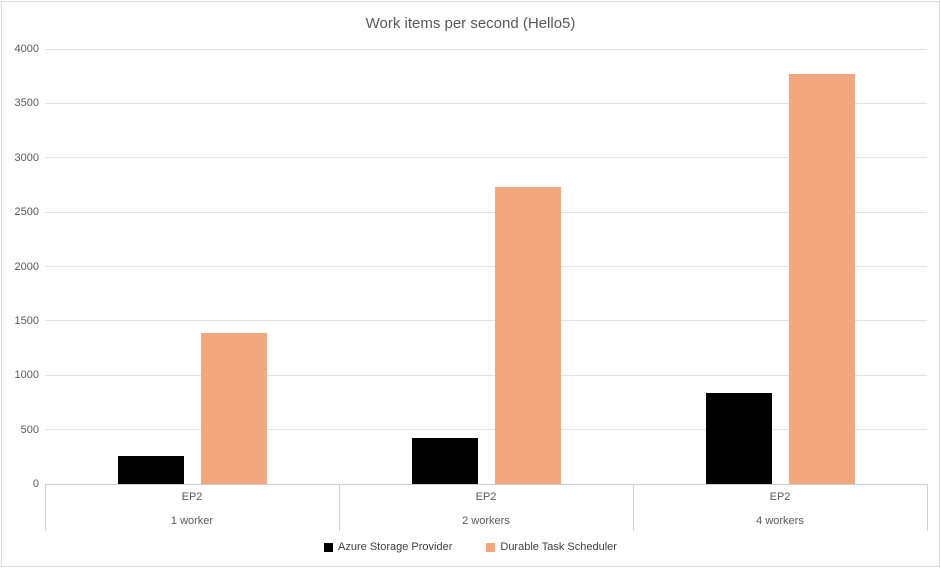  Describe the element at coordinates (26, 157) in the screenshot. I see `y-tick-label: 3000` at that location.